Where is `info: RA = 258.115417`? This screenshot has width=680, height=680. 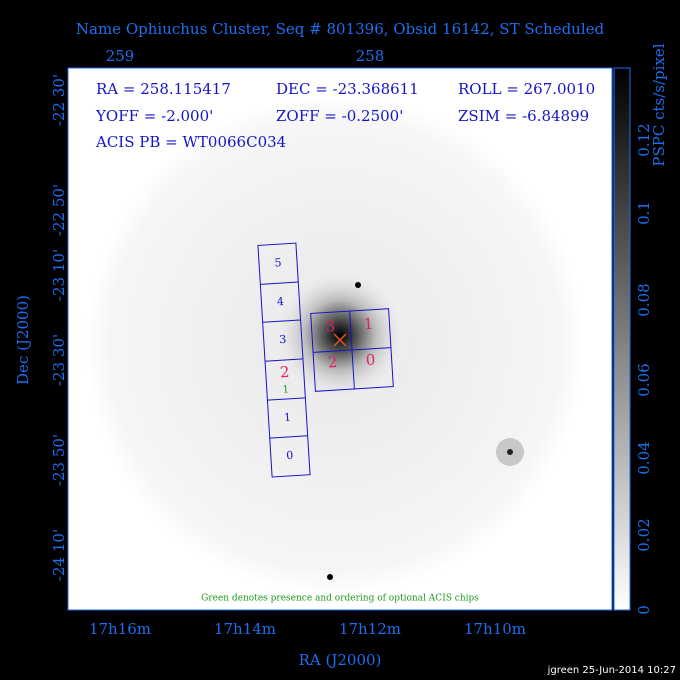 info: RA = 258.115417 is located at coordinates (163, 89).